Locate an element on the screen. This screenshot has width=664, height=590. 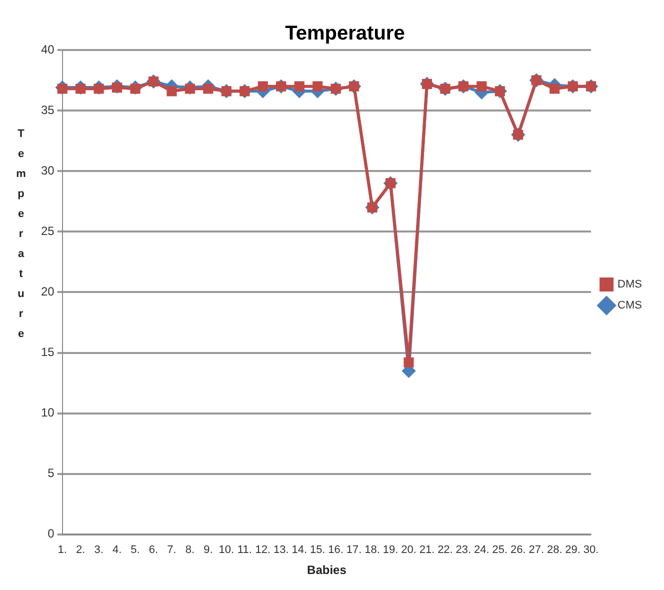
legend-label: CMS is located at coordinates (630, 306).